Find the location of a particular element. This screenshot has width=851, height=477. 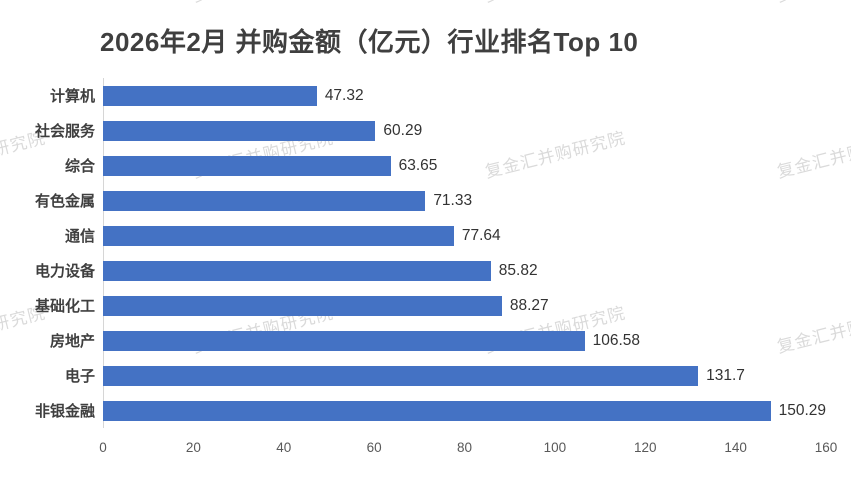

bar-row: 电子 131.7 is located at coordinates (413, 375).